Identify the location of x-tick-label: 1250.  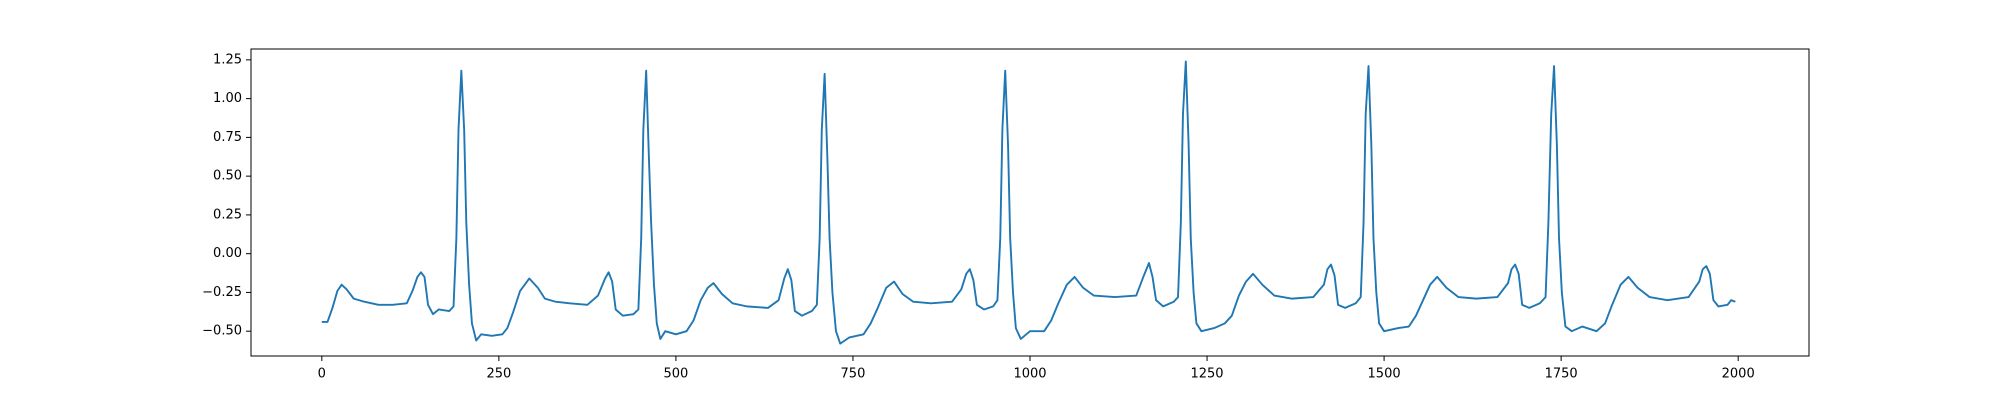
(1206, 374).